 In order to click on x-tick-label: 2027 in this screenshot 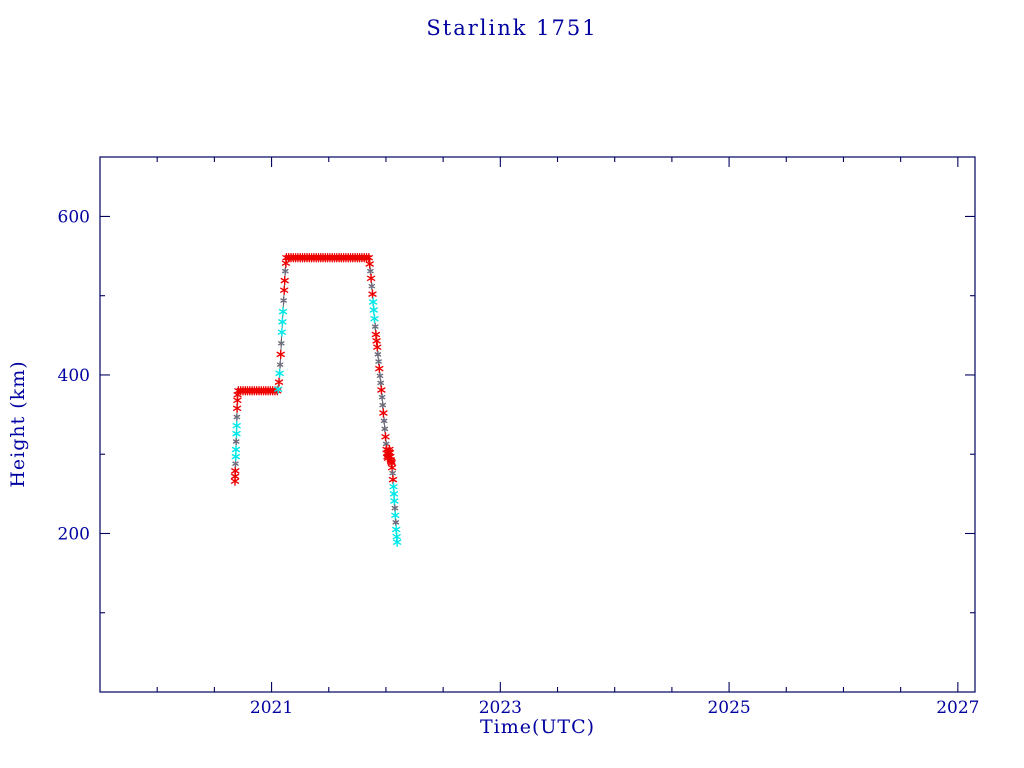, I will do `click(957, 708)`.